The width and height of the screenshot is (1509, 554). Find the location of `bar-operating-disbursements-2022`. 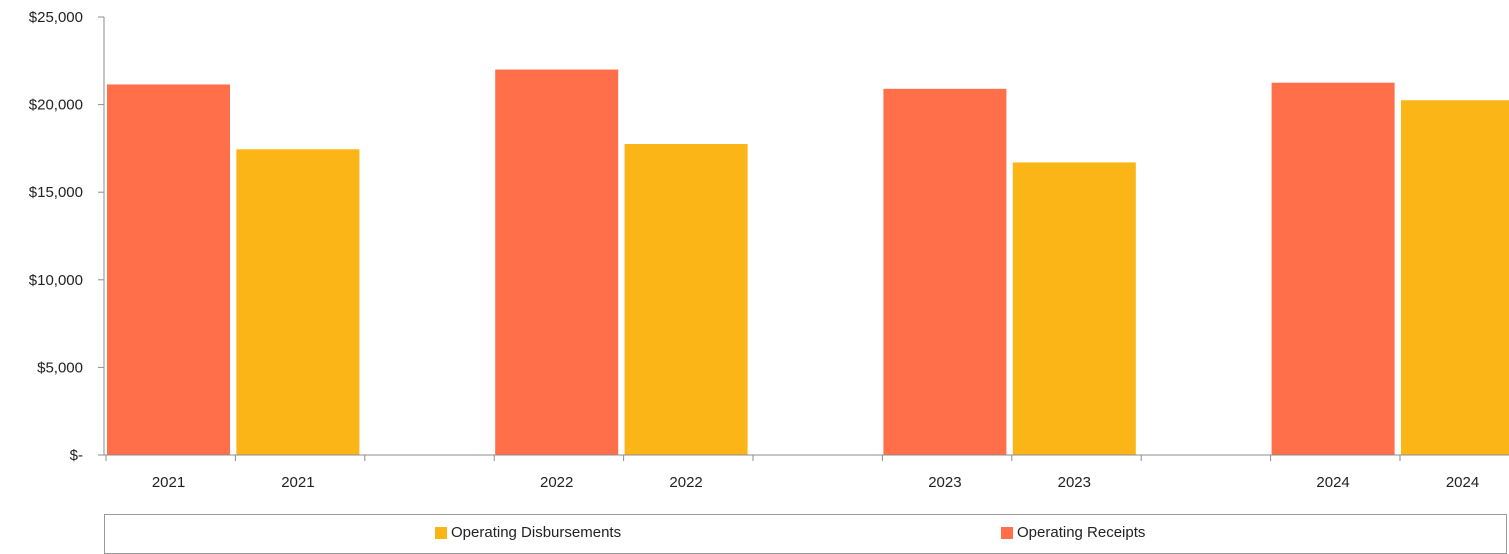

bar-operating-disbursements-2022 is located at coordinates (686, 299).